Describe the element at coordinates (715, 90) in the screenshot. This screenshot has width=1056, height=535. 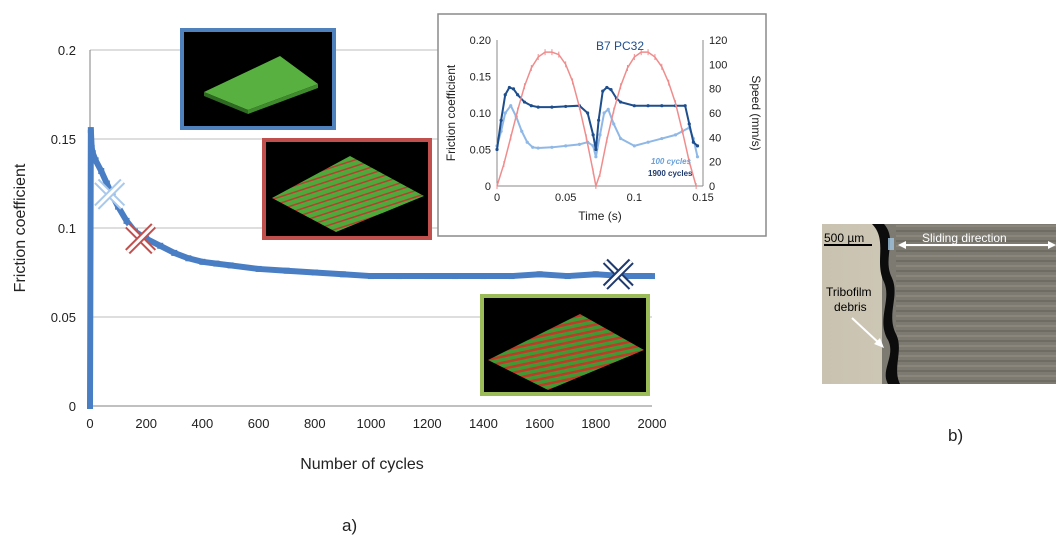
I see `inset-right-tick: 80` at that location.